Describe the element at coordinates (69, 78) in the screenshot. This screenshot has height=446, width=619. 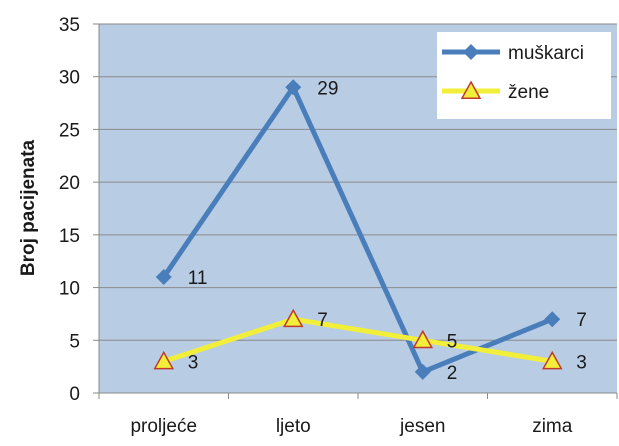
I see `y-tick-label: 30` at that location.